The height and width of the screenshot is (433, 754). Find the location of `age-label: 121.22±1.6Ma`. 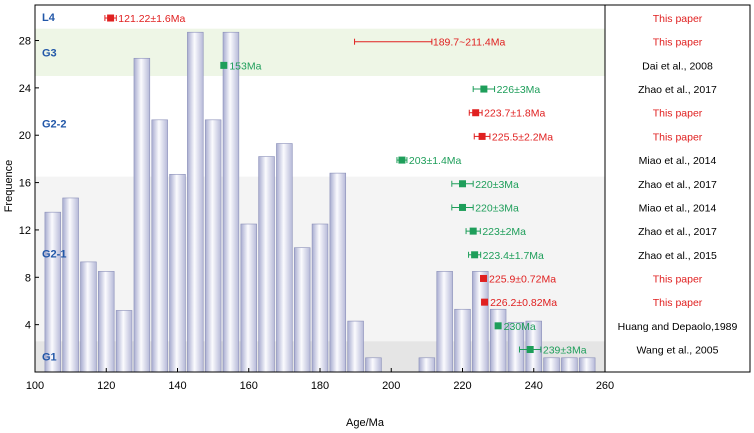

age-label: 121.22±1.6Ma is located at coordinates (151, 19).